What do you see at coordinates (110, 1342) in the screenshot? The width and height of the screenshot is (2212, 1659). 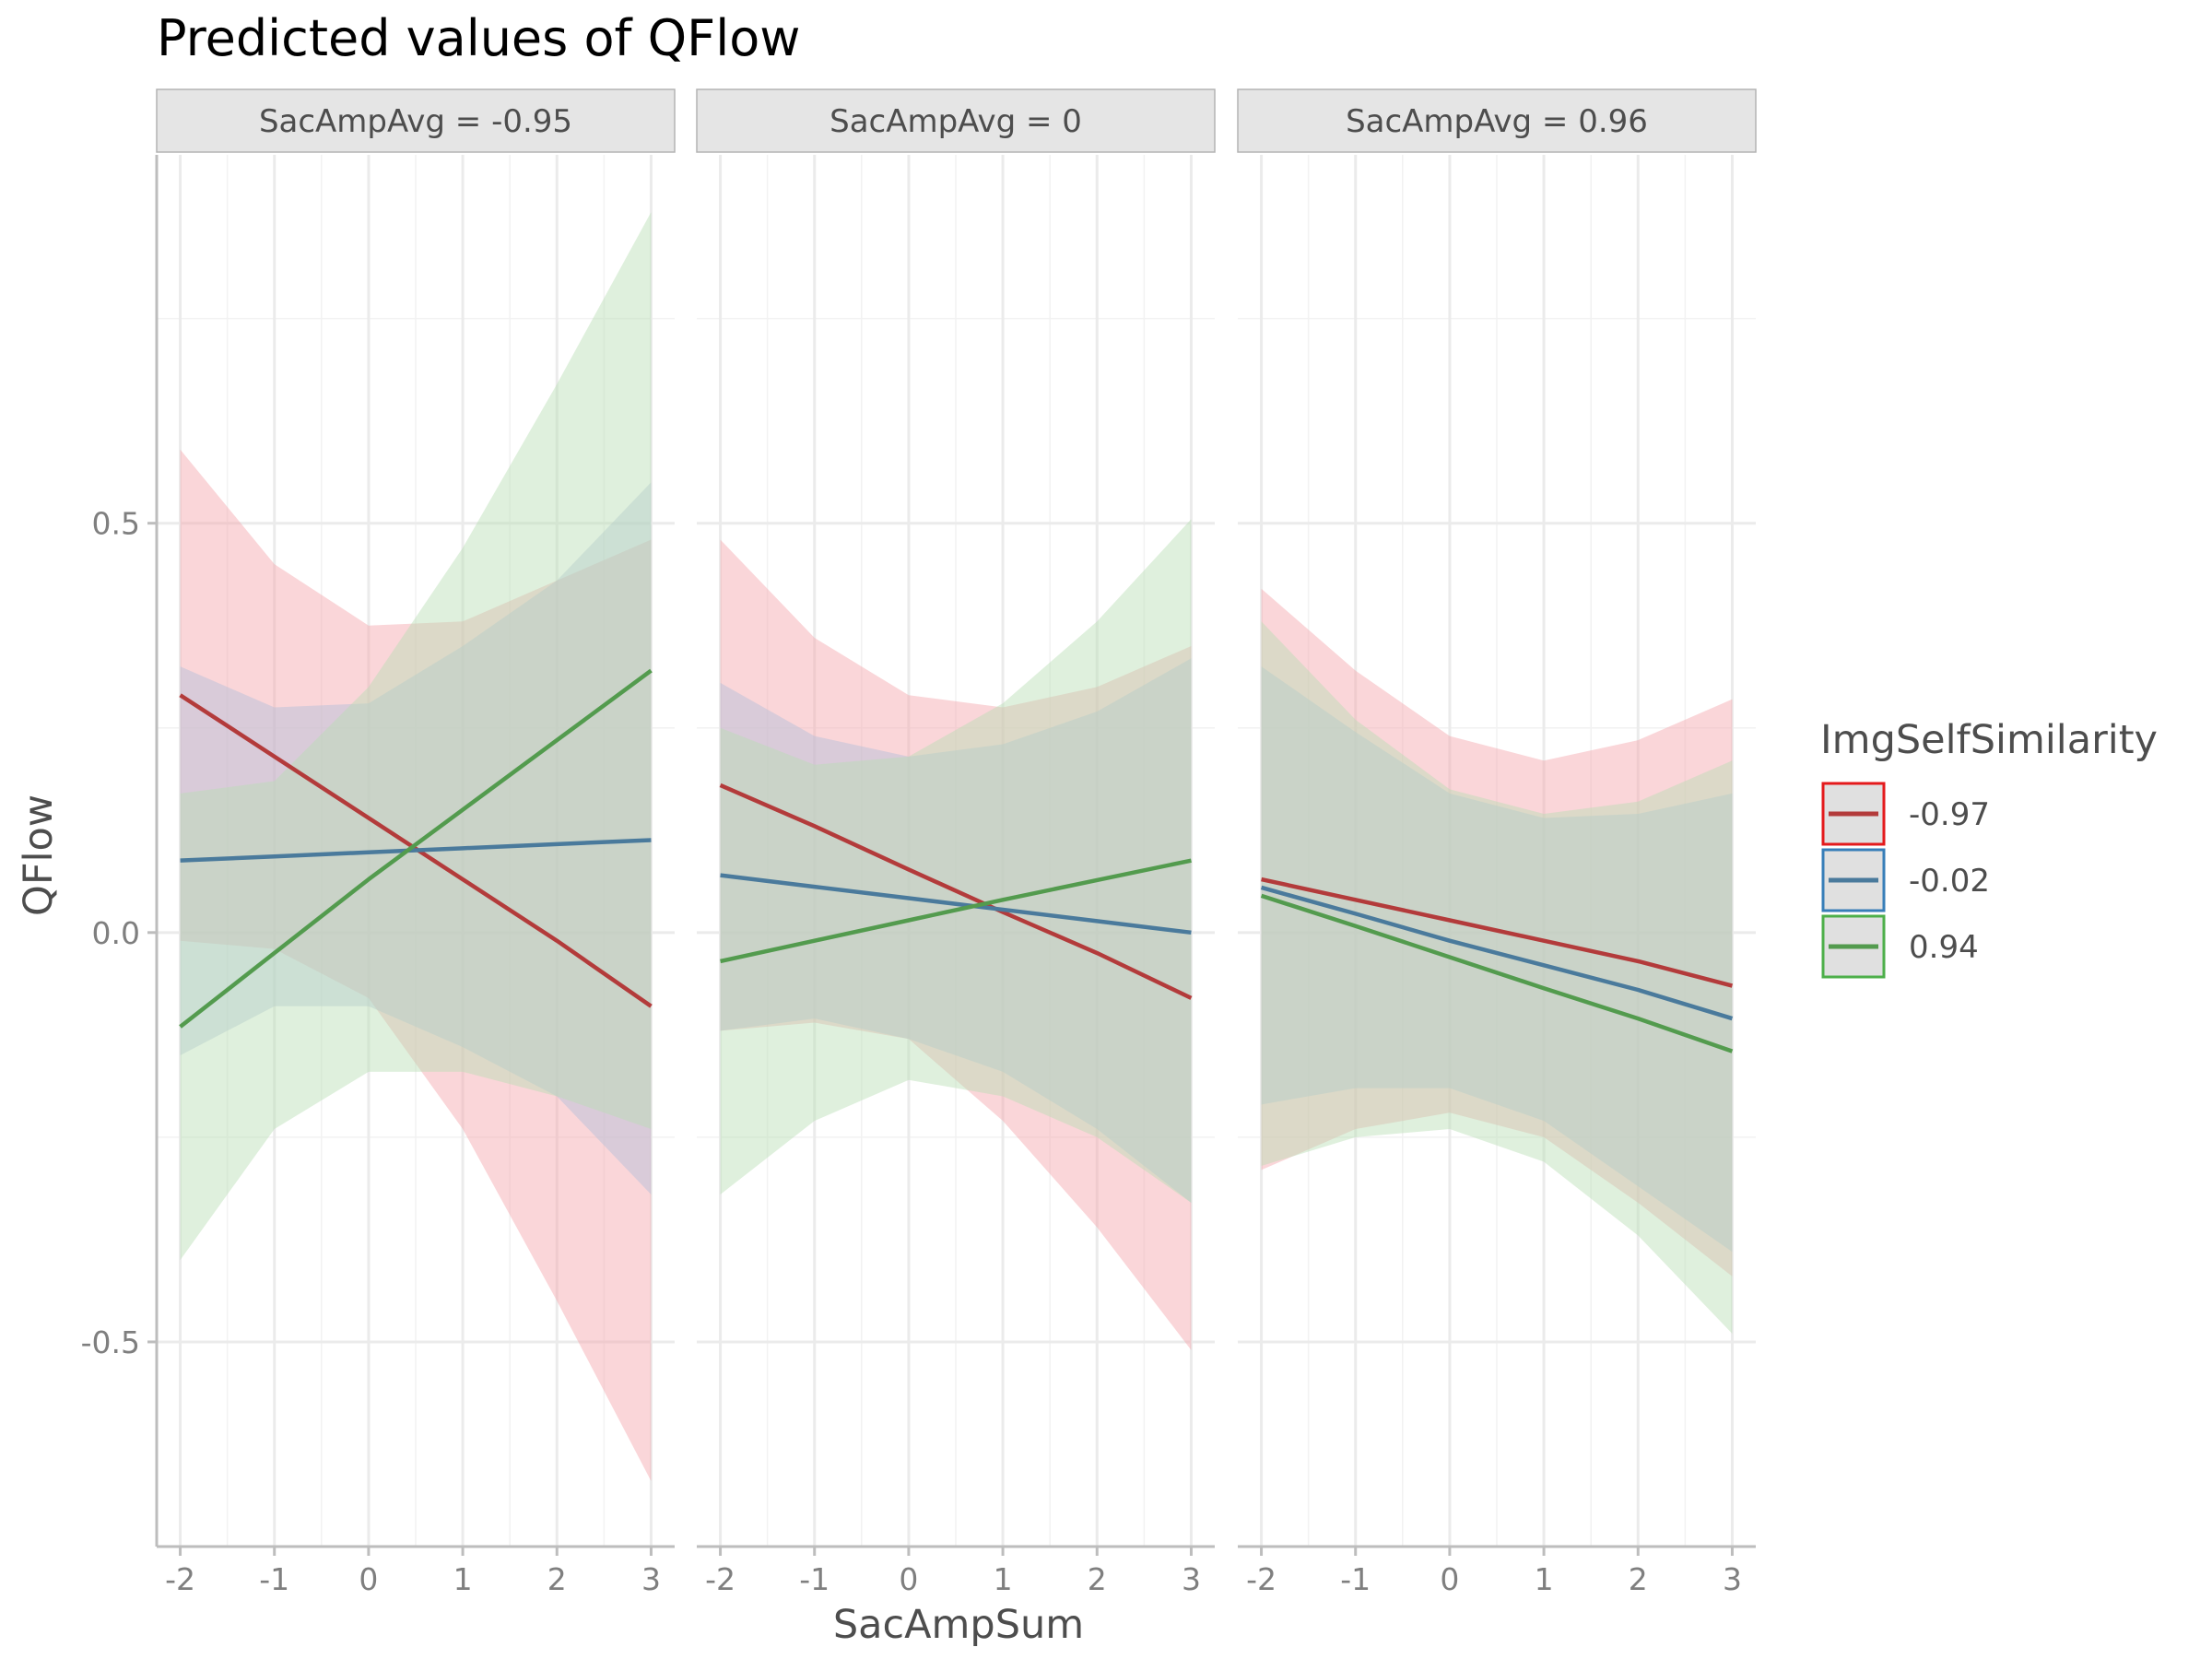 I see `y-tick-label: -0.5` at bounding box center [110, 1342].